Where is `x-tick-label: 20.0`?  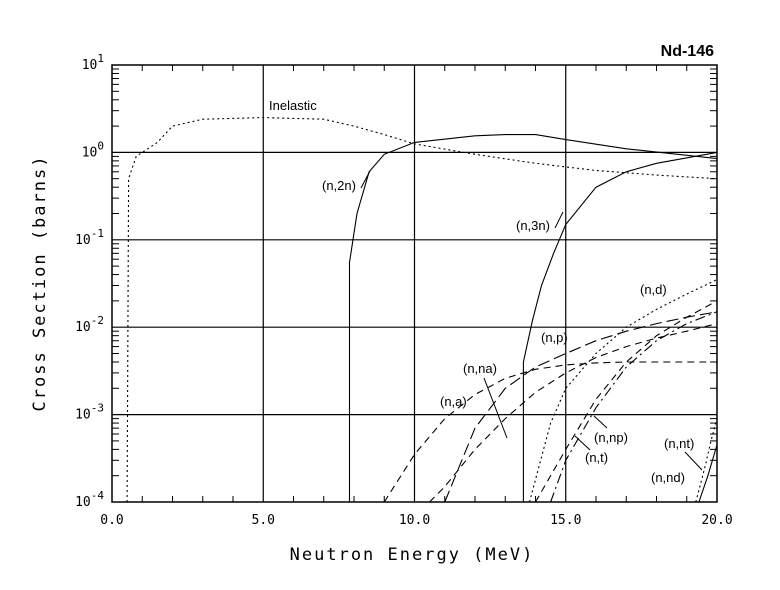 x-tick-label: 20.0 is located at coordinates (716, 520).